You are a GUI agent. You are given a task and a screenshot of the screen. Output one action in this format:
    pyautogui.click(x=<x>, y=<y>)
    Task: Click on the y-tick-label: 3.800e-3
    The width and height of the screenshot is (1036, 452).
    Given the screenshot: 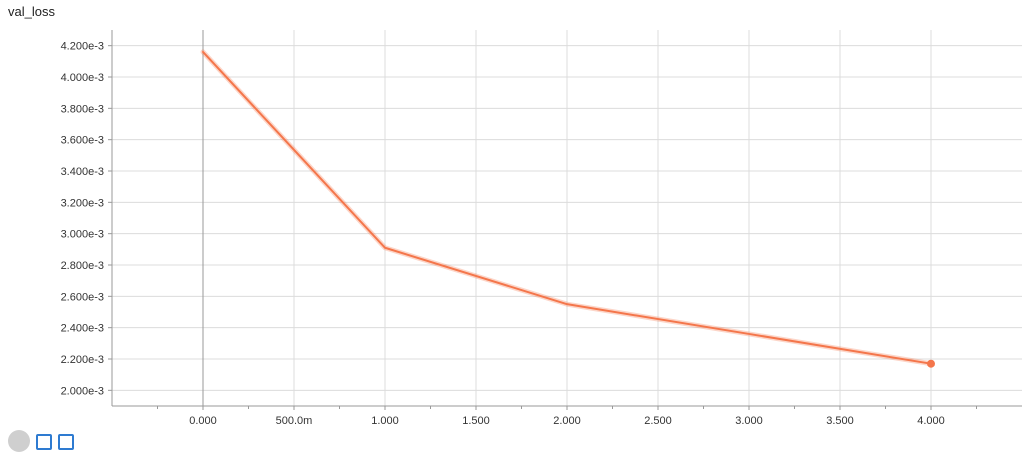 What is the action you would take?
    pyautogui.click(x=82, y=109)
    